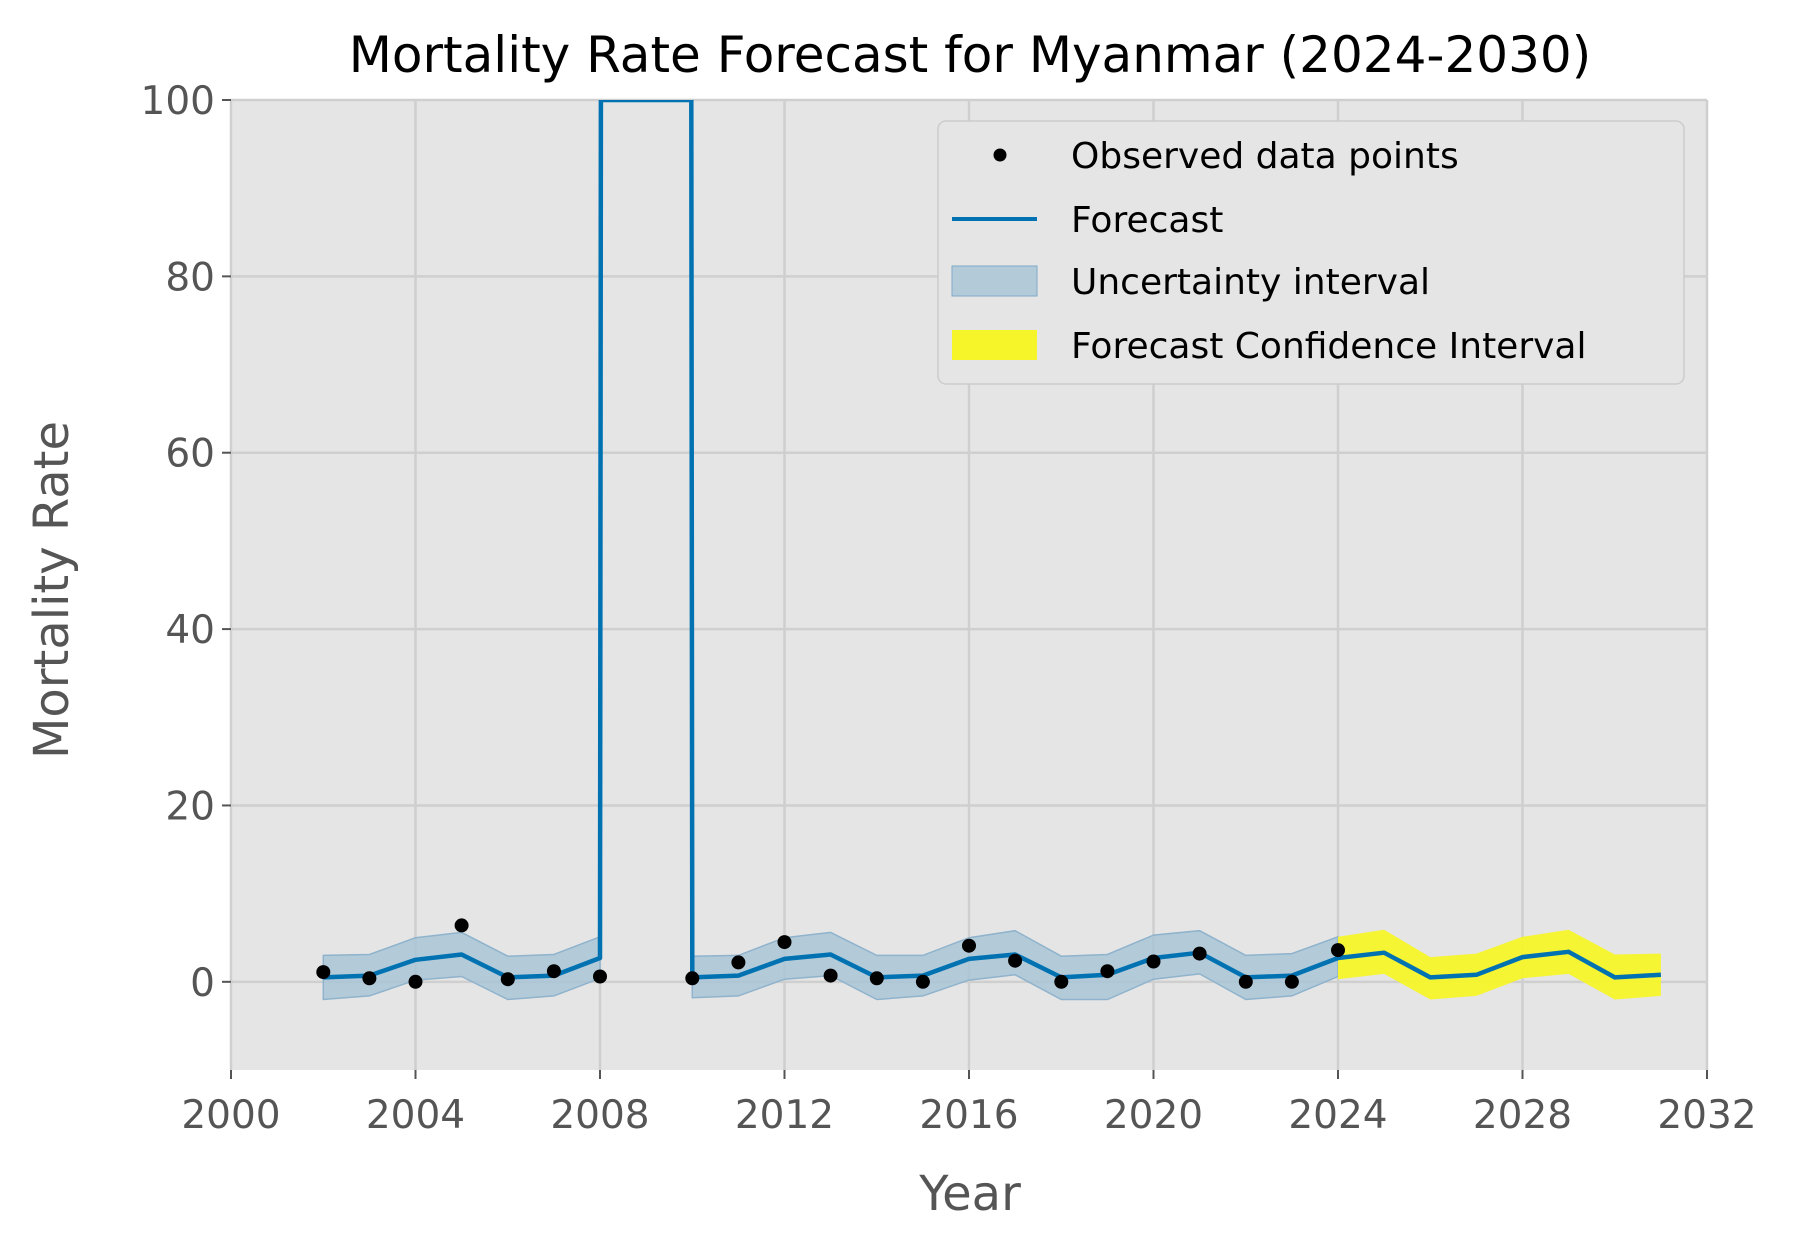 This screenshot has height=1253, width=1793. What do you see at coordinates (1265, 156) in the screenshot?
I see `legend-label-observed: Observed data points` at bounding box center [1265, 156].